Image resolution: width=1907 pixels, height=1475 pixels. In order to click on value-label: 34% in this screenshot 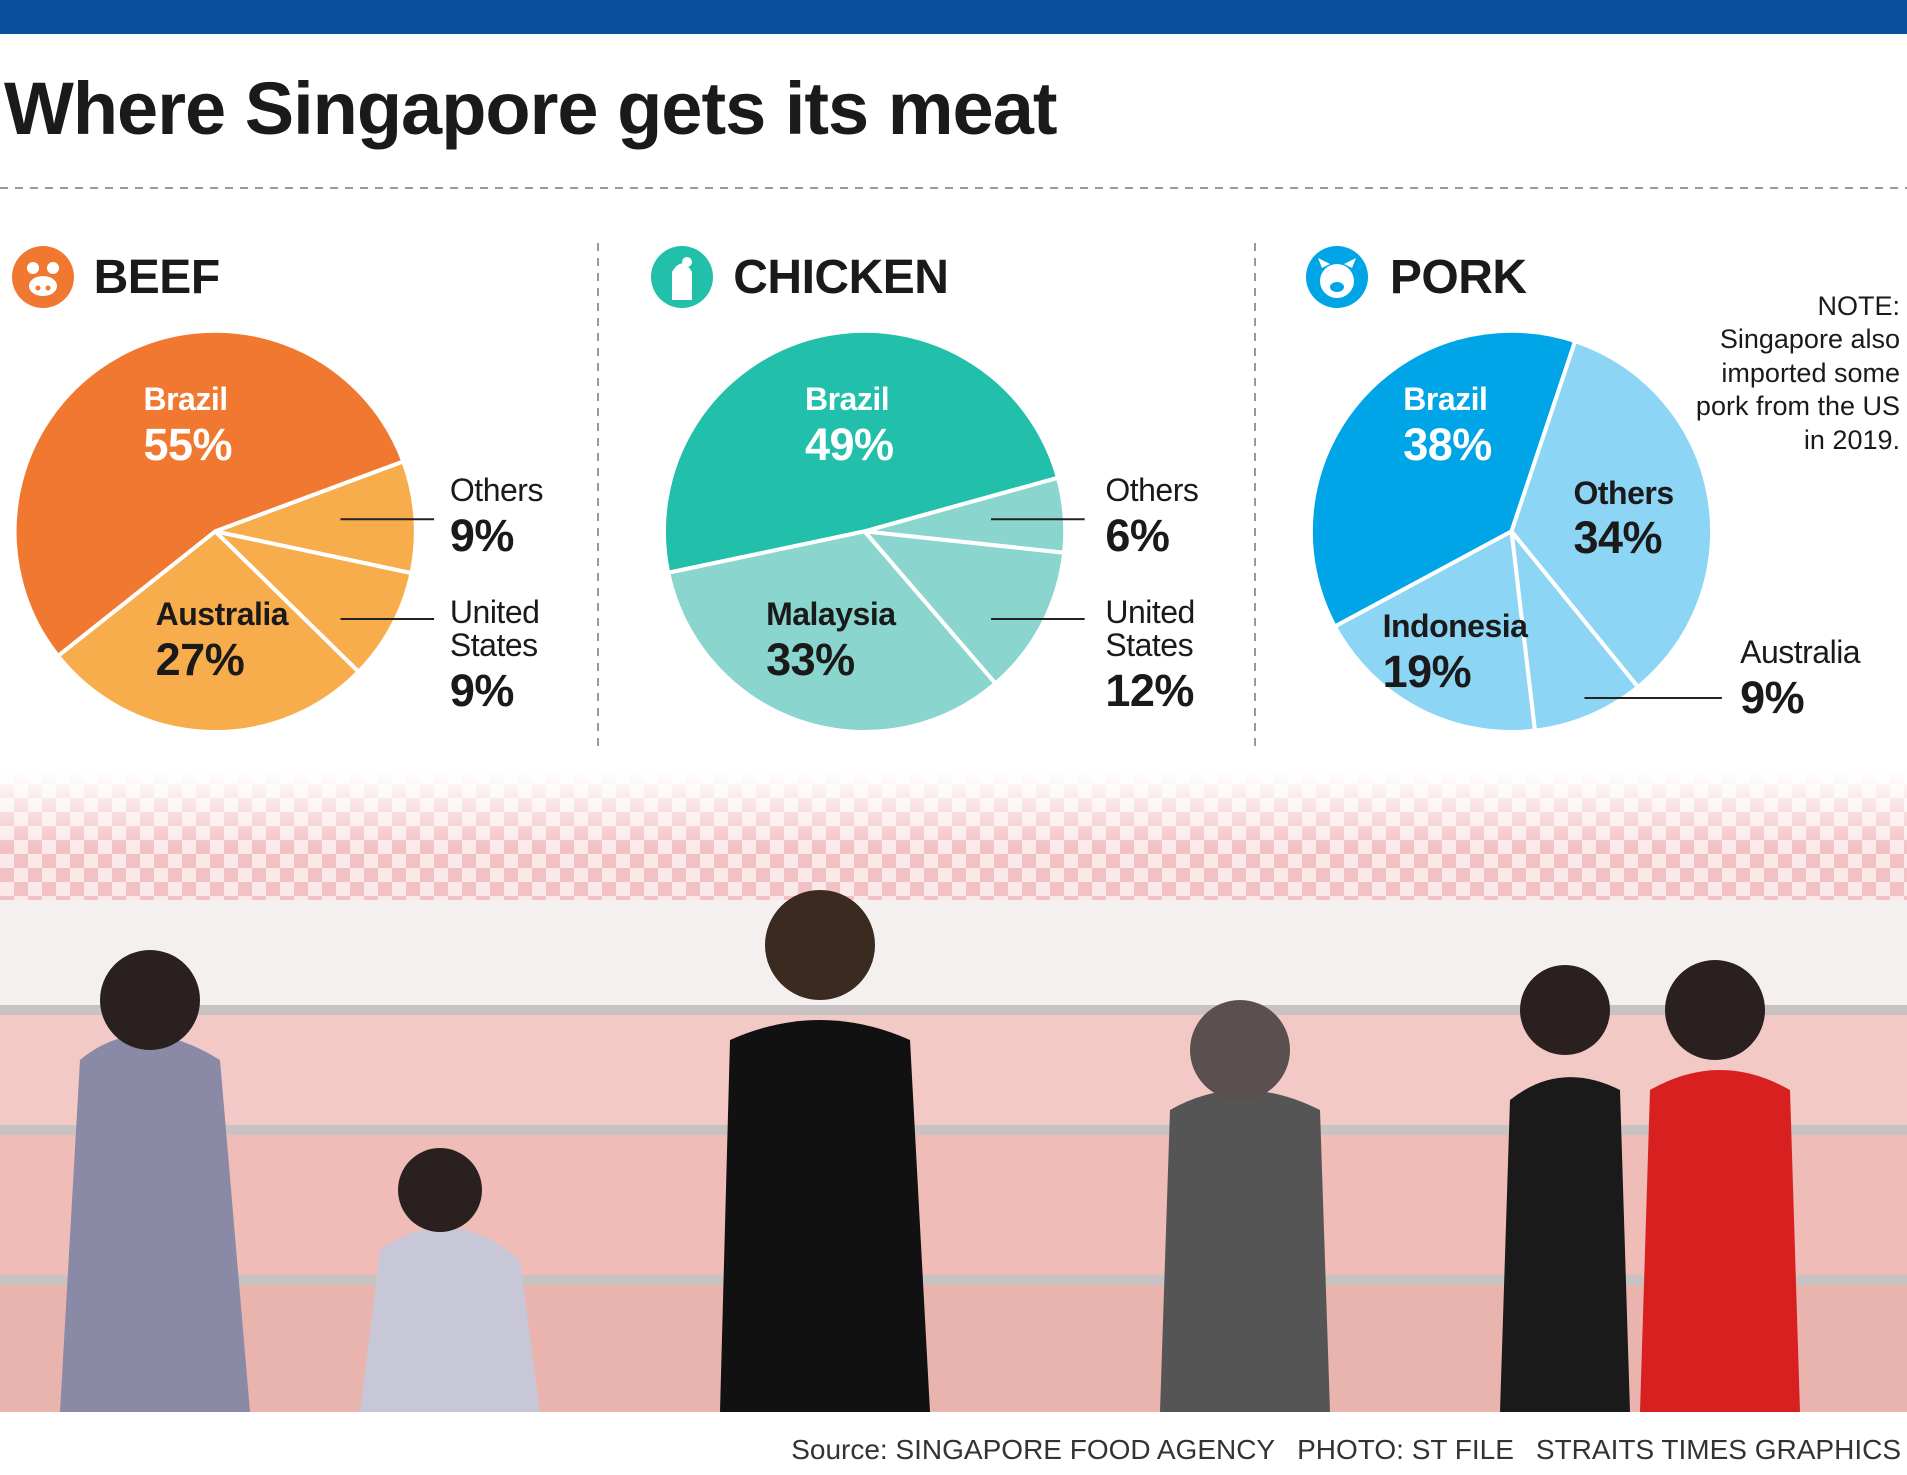, I will do `click(1618, 538)`.